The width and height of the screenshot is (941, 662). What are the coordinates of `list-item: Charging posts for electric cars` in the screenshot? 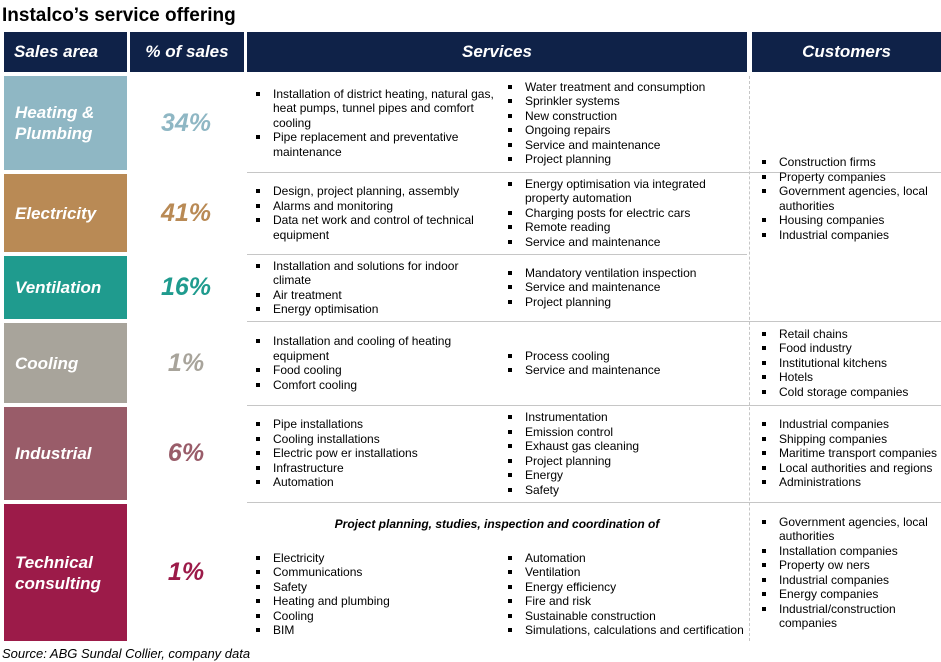 It's located at (624, 213).